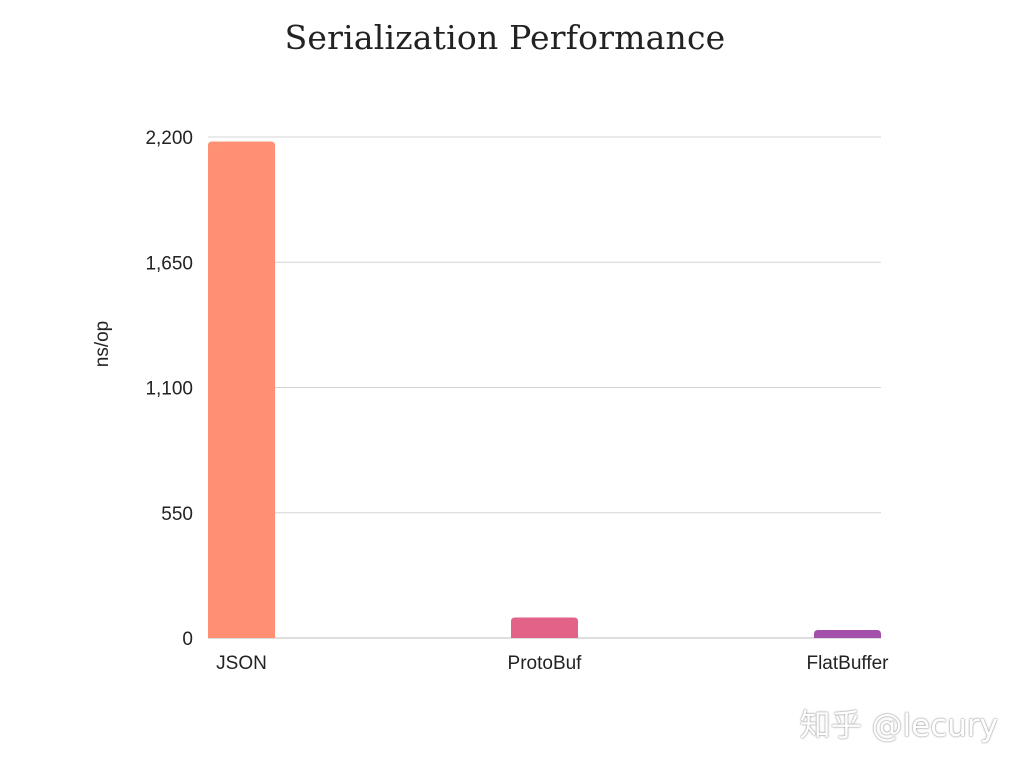 The height and width of the screenshot is (768, 1024). Describe the element at coordinates (169, 263) in the screenshot. I see `y-tick-label: 1,650` at that location.